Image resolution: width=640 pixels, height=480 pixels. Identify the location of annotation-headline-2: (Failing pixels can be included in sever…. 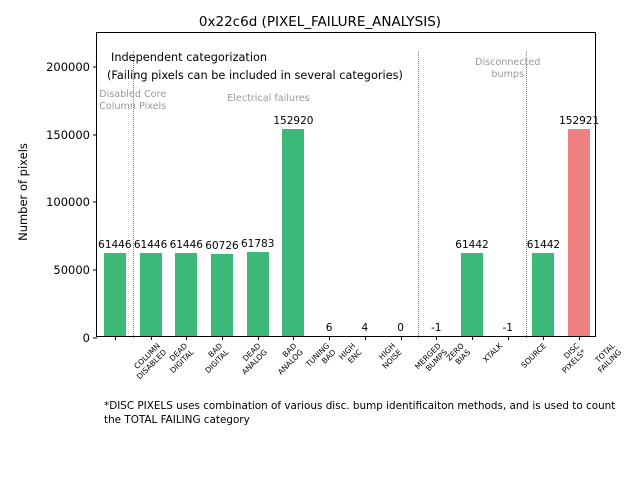
(255, 75).